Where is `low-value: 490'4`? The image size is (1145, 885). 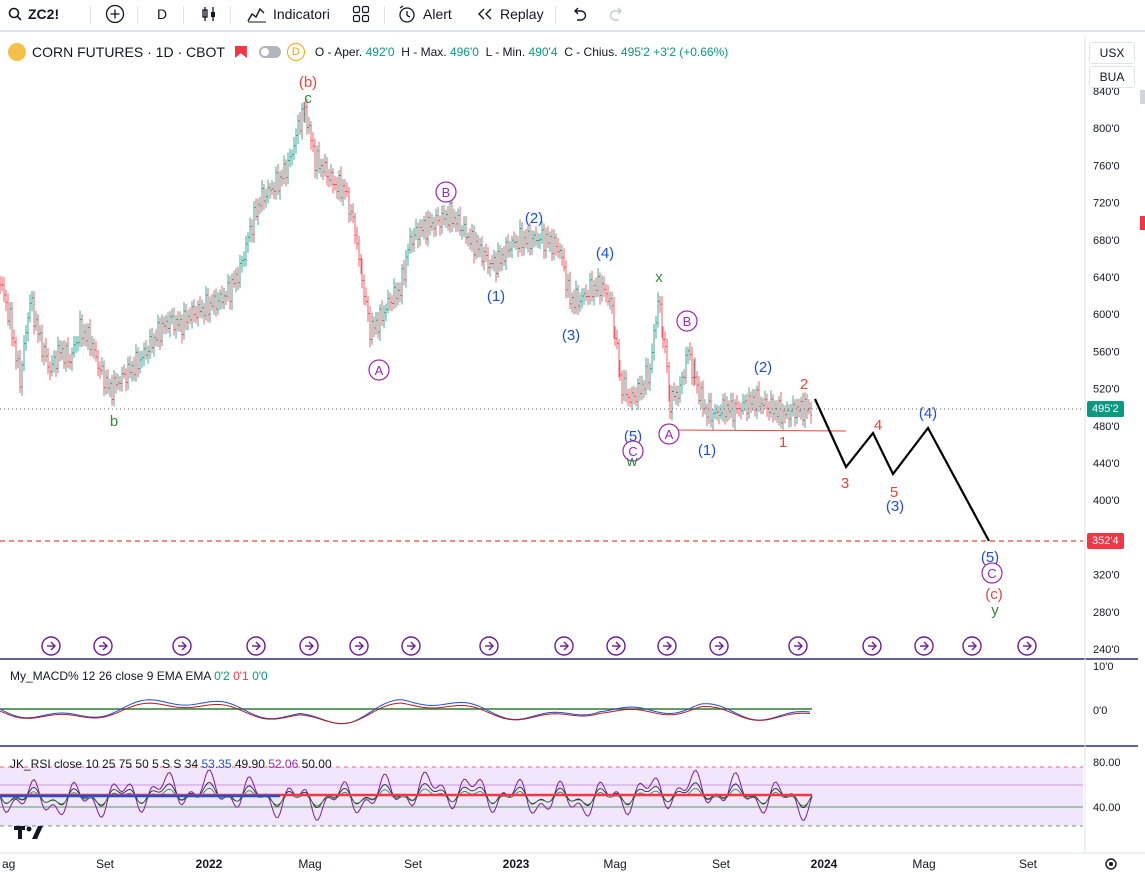 low-value: 490'4 is located at coordinates (543, 52).